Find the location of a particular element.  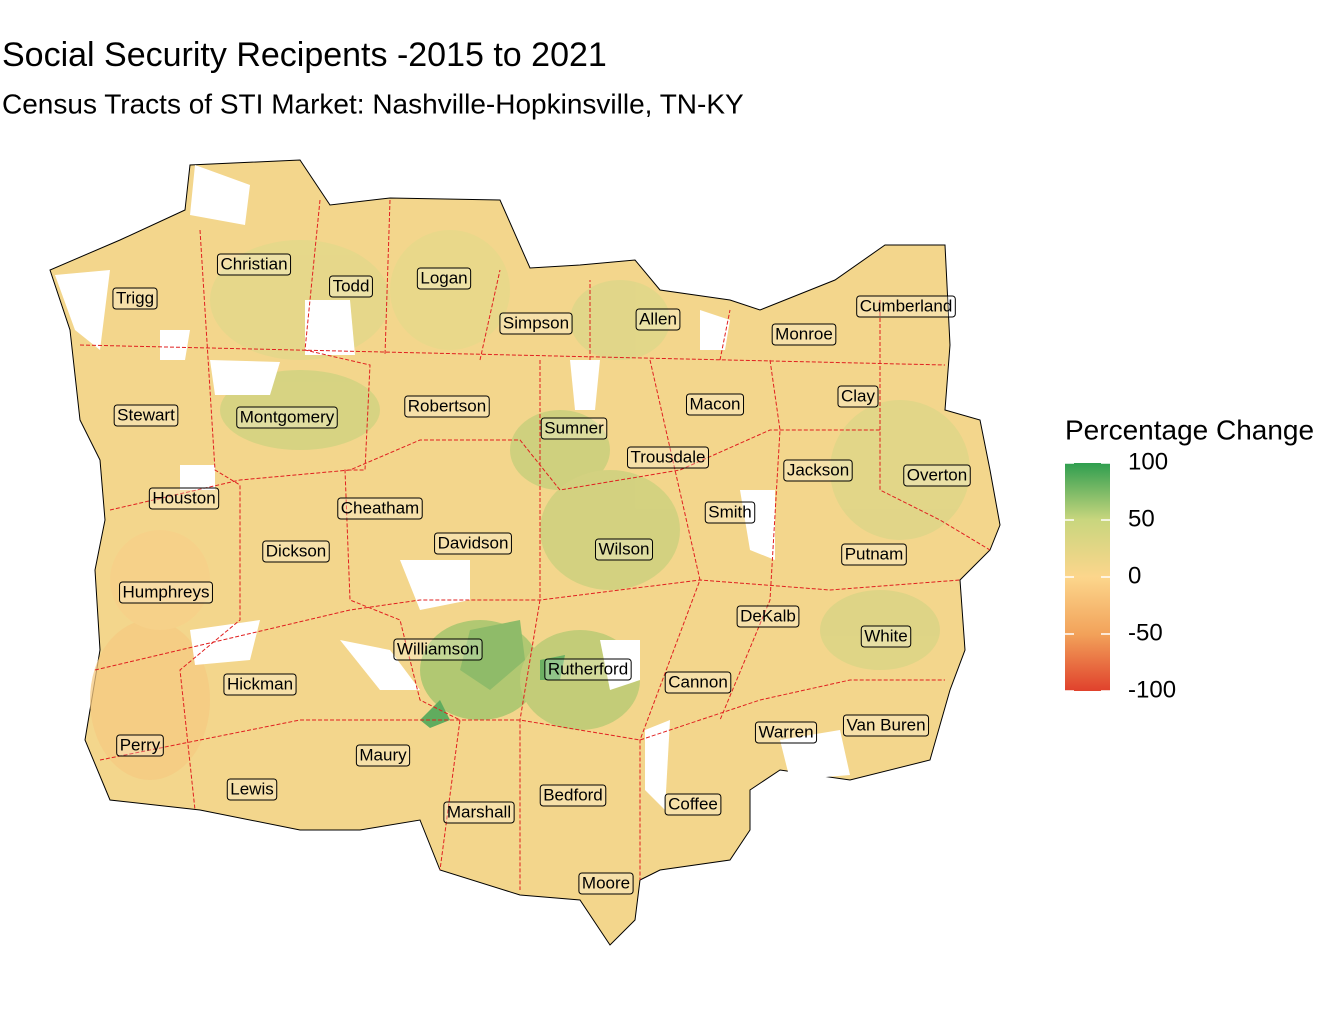

county-name: Wilson is located at coordinates (623, 548).